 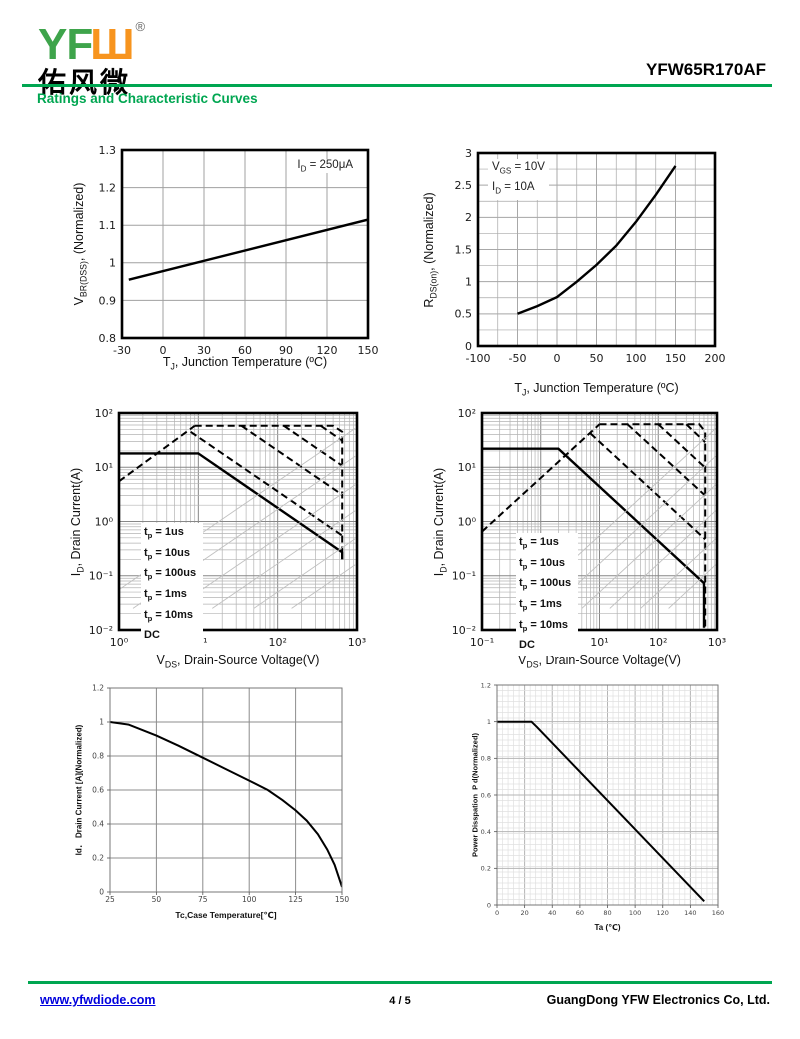 What do you see at coordinates (468, 217) in the screenshot?
I see `svg-text: 2` at bounding box center [468, 217].